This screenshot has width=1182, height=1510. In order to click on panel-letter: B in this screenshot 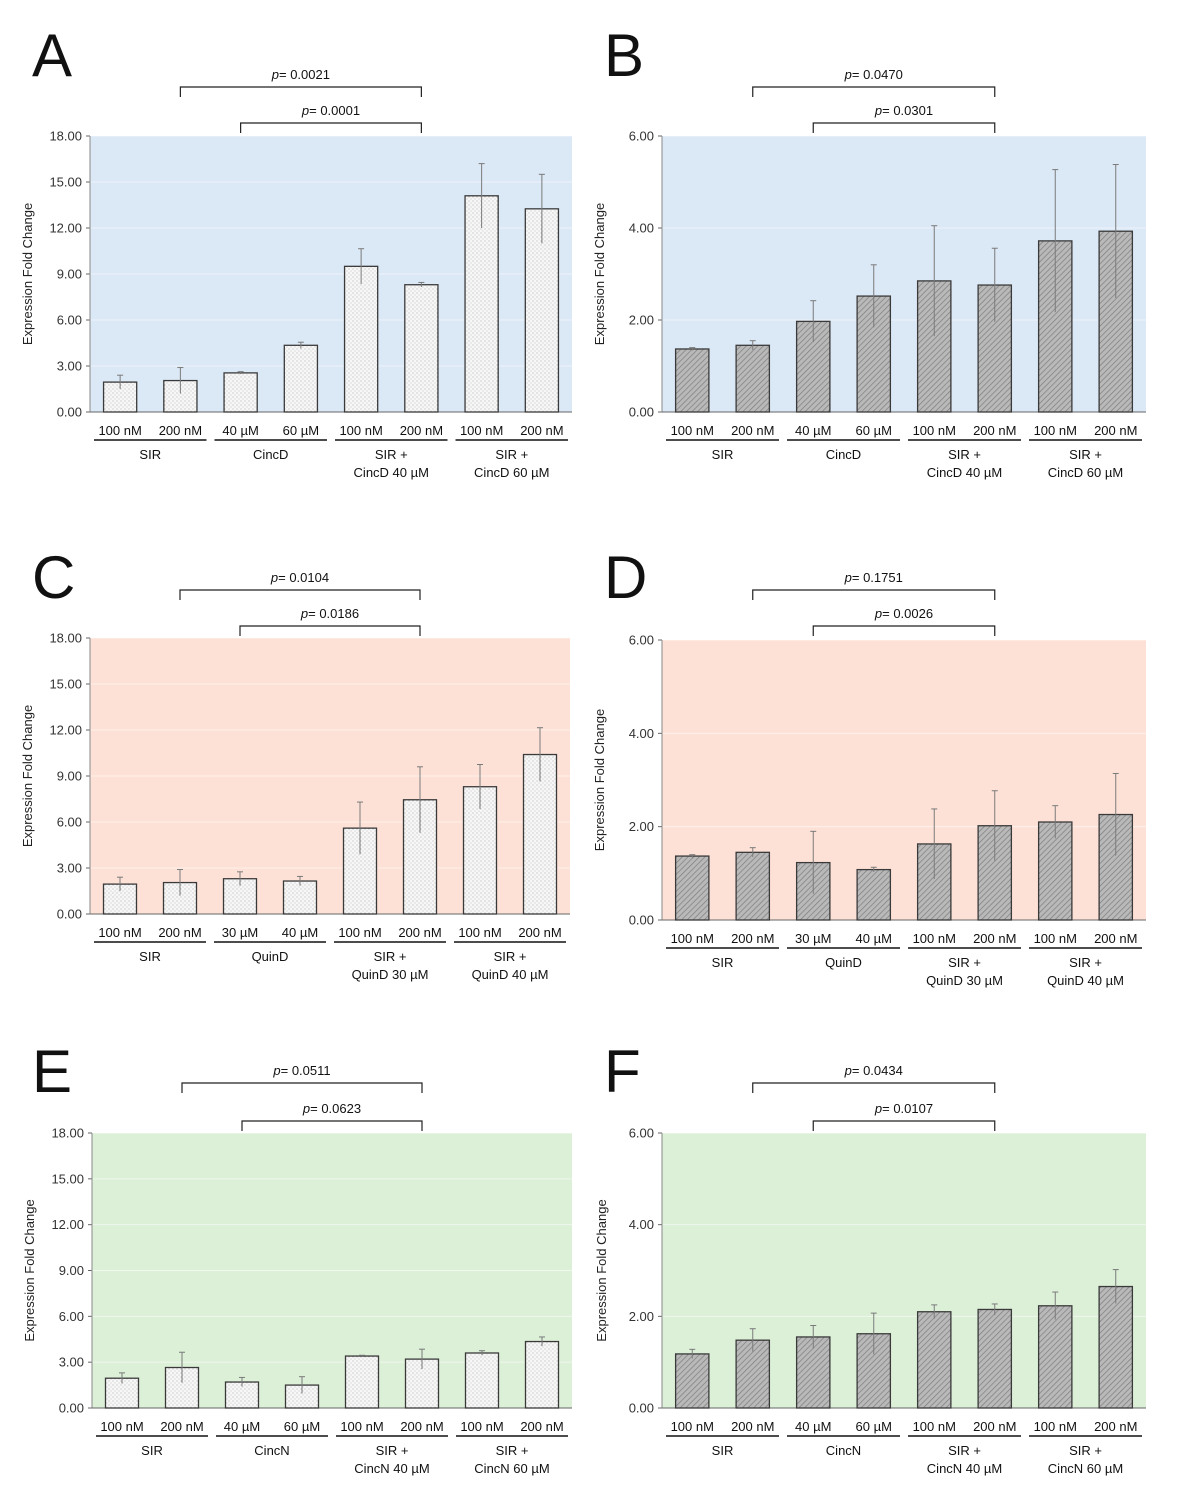, I will do `click(624, 55)`.